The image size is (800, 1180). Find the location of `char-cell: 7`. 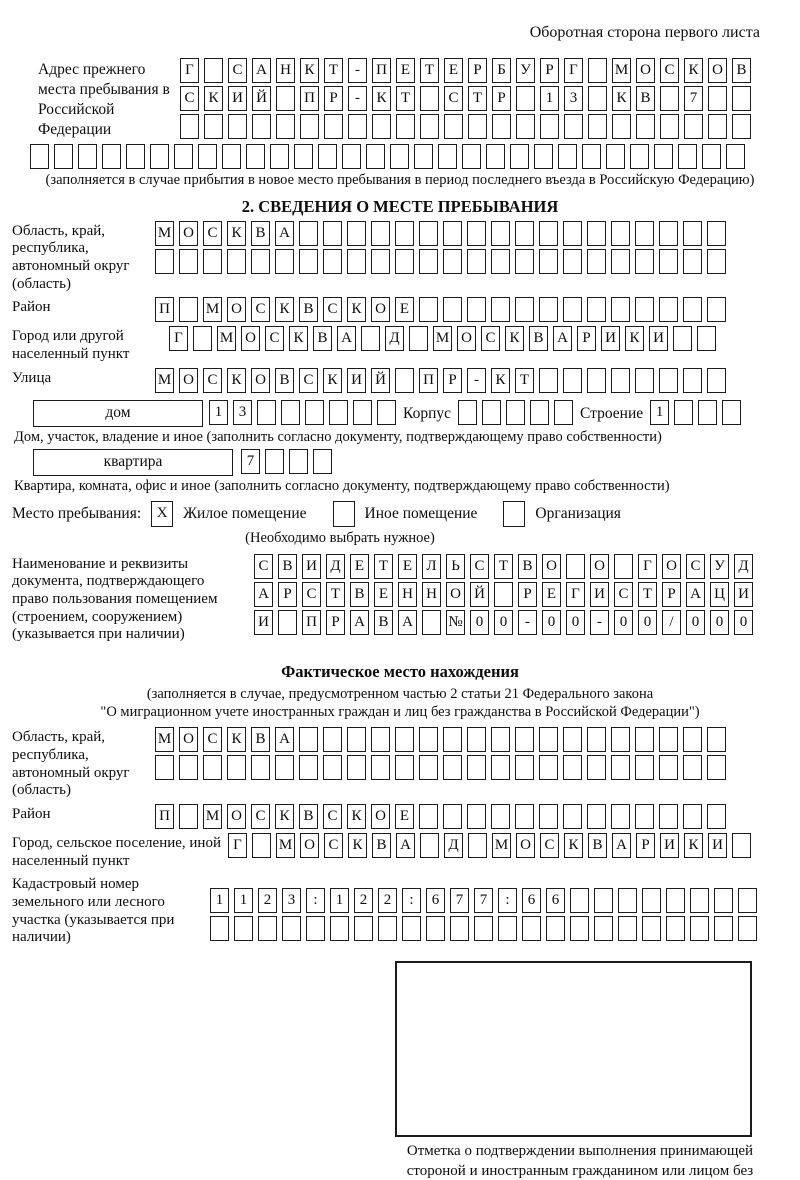

char-cell: 7 is located at coordinates (483, 901).